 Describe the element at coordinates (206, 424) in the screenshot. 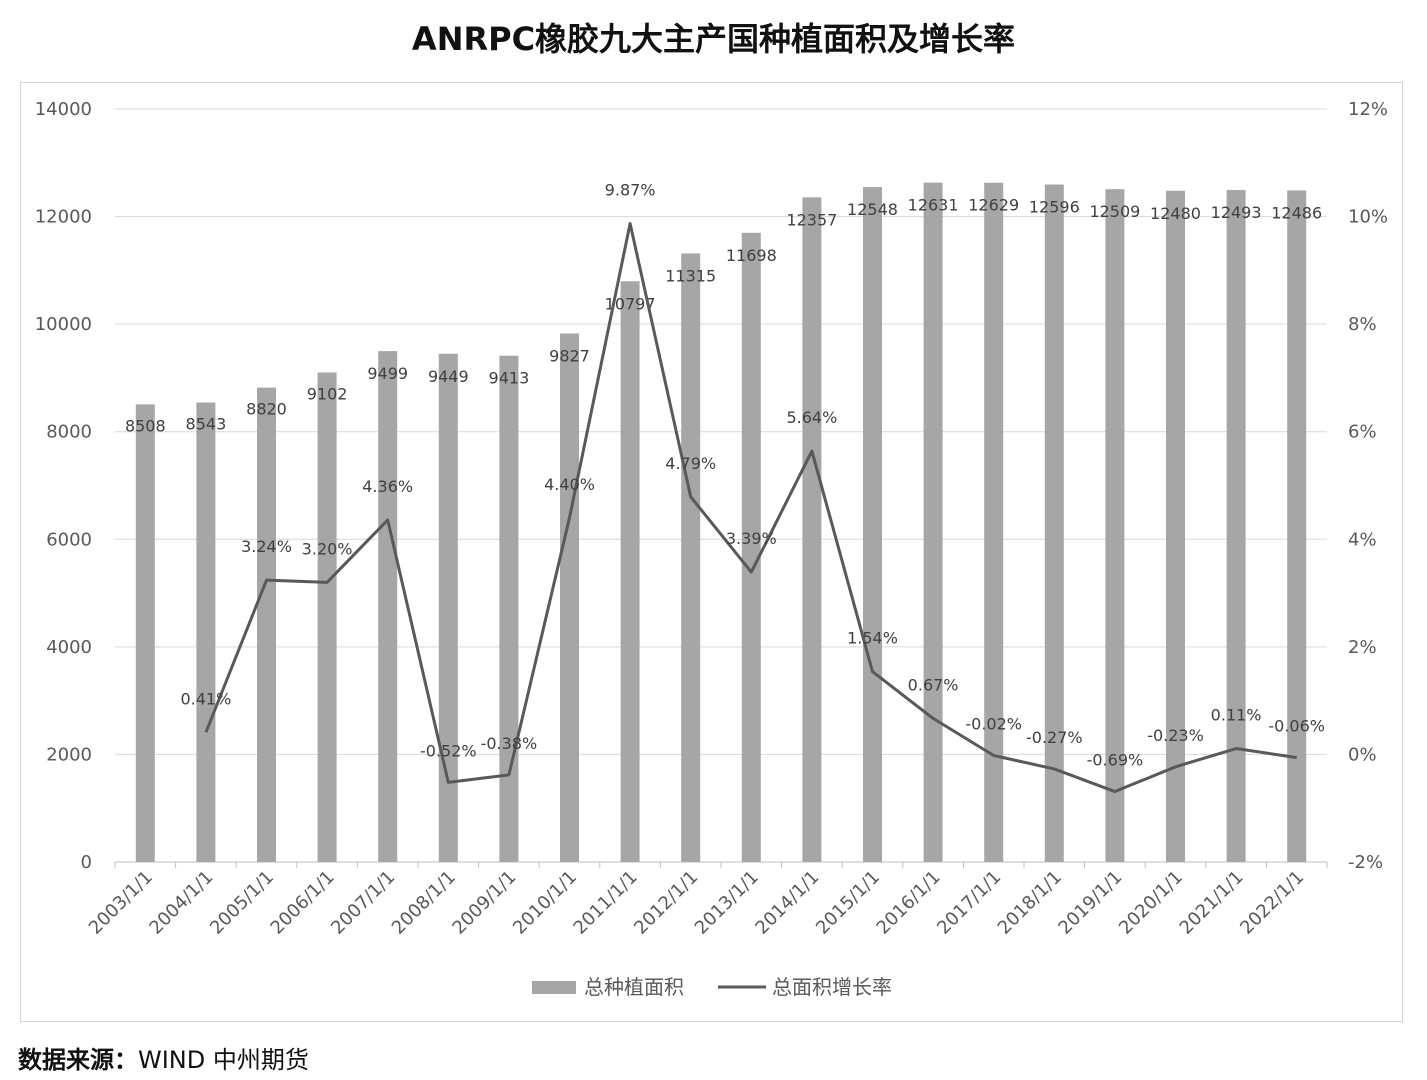

I see `bar-data-label: 8543` at that location.